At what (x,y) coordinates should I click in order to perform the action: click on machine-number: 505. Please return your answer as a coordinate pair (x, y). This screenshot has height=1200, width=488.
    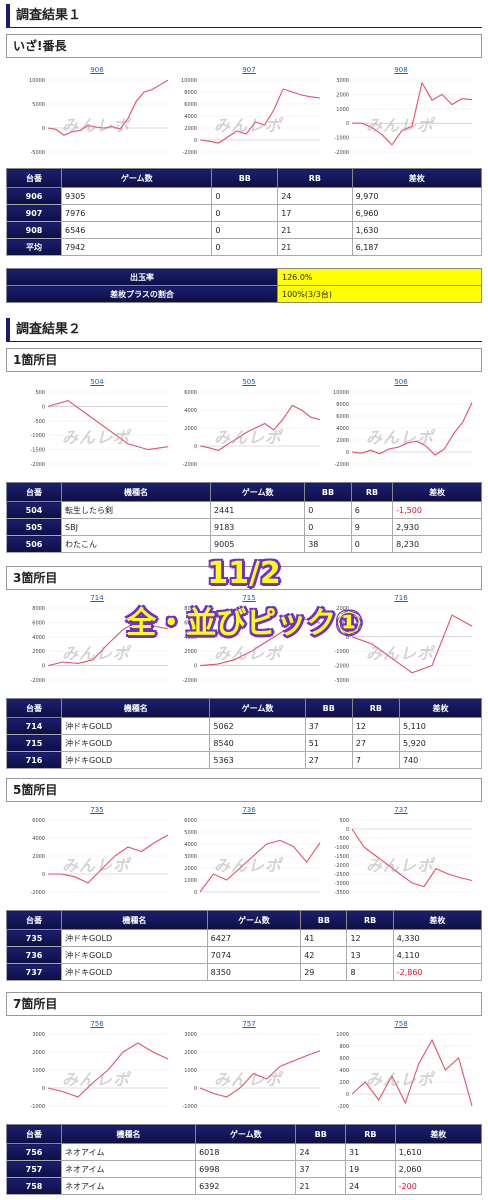
    Looking at the image, I should click on (34, 527).